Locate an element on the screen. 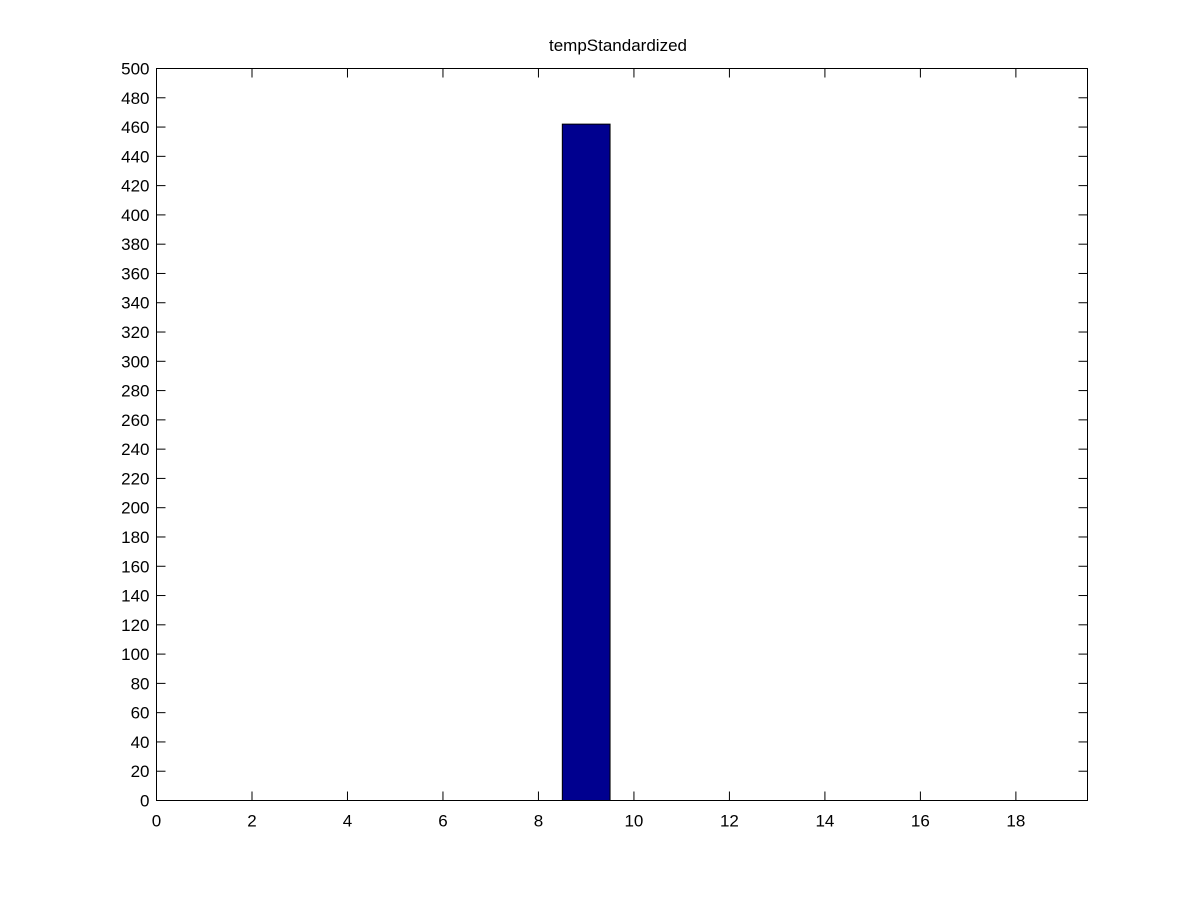  y-tick-label: 300 is located at coordinates (135, 361).